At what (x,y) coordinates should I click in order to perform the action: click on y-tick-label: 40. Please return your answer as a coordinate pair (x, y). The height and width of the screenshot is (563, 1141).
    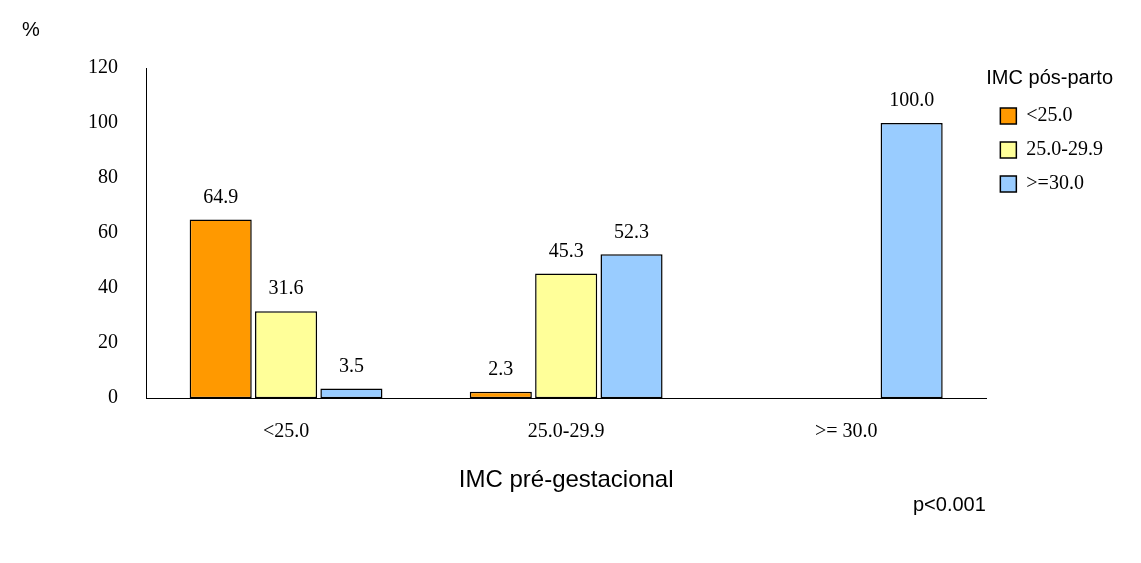
    Looking at the image, I should click on (108, 286).